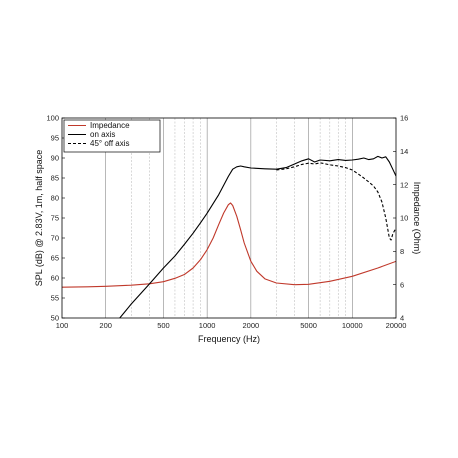  Describe the element at coordinates (251, 325) in the screenshot. I see `x-tick-label: 2000` at that location.